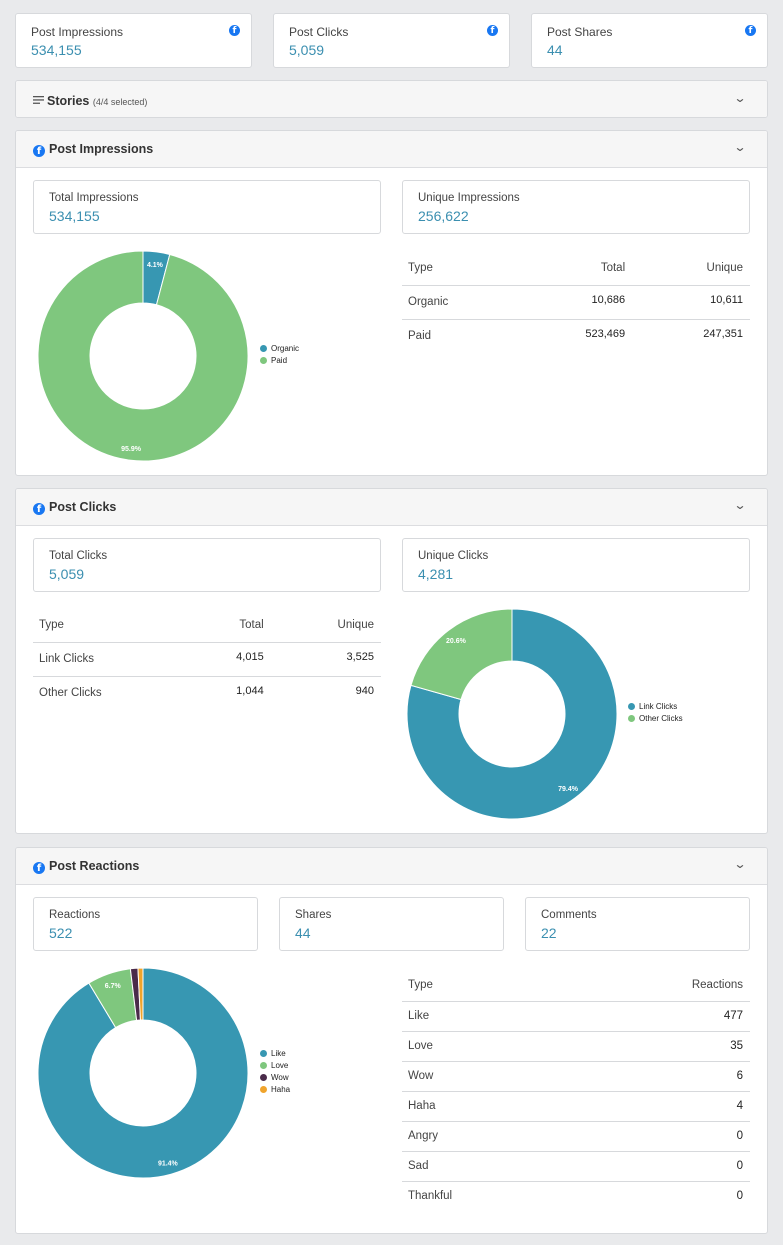 This screenshot has width=783, height=1245. I want to click on table-row: Like 477, so click(576, 1016).